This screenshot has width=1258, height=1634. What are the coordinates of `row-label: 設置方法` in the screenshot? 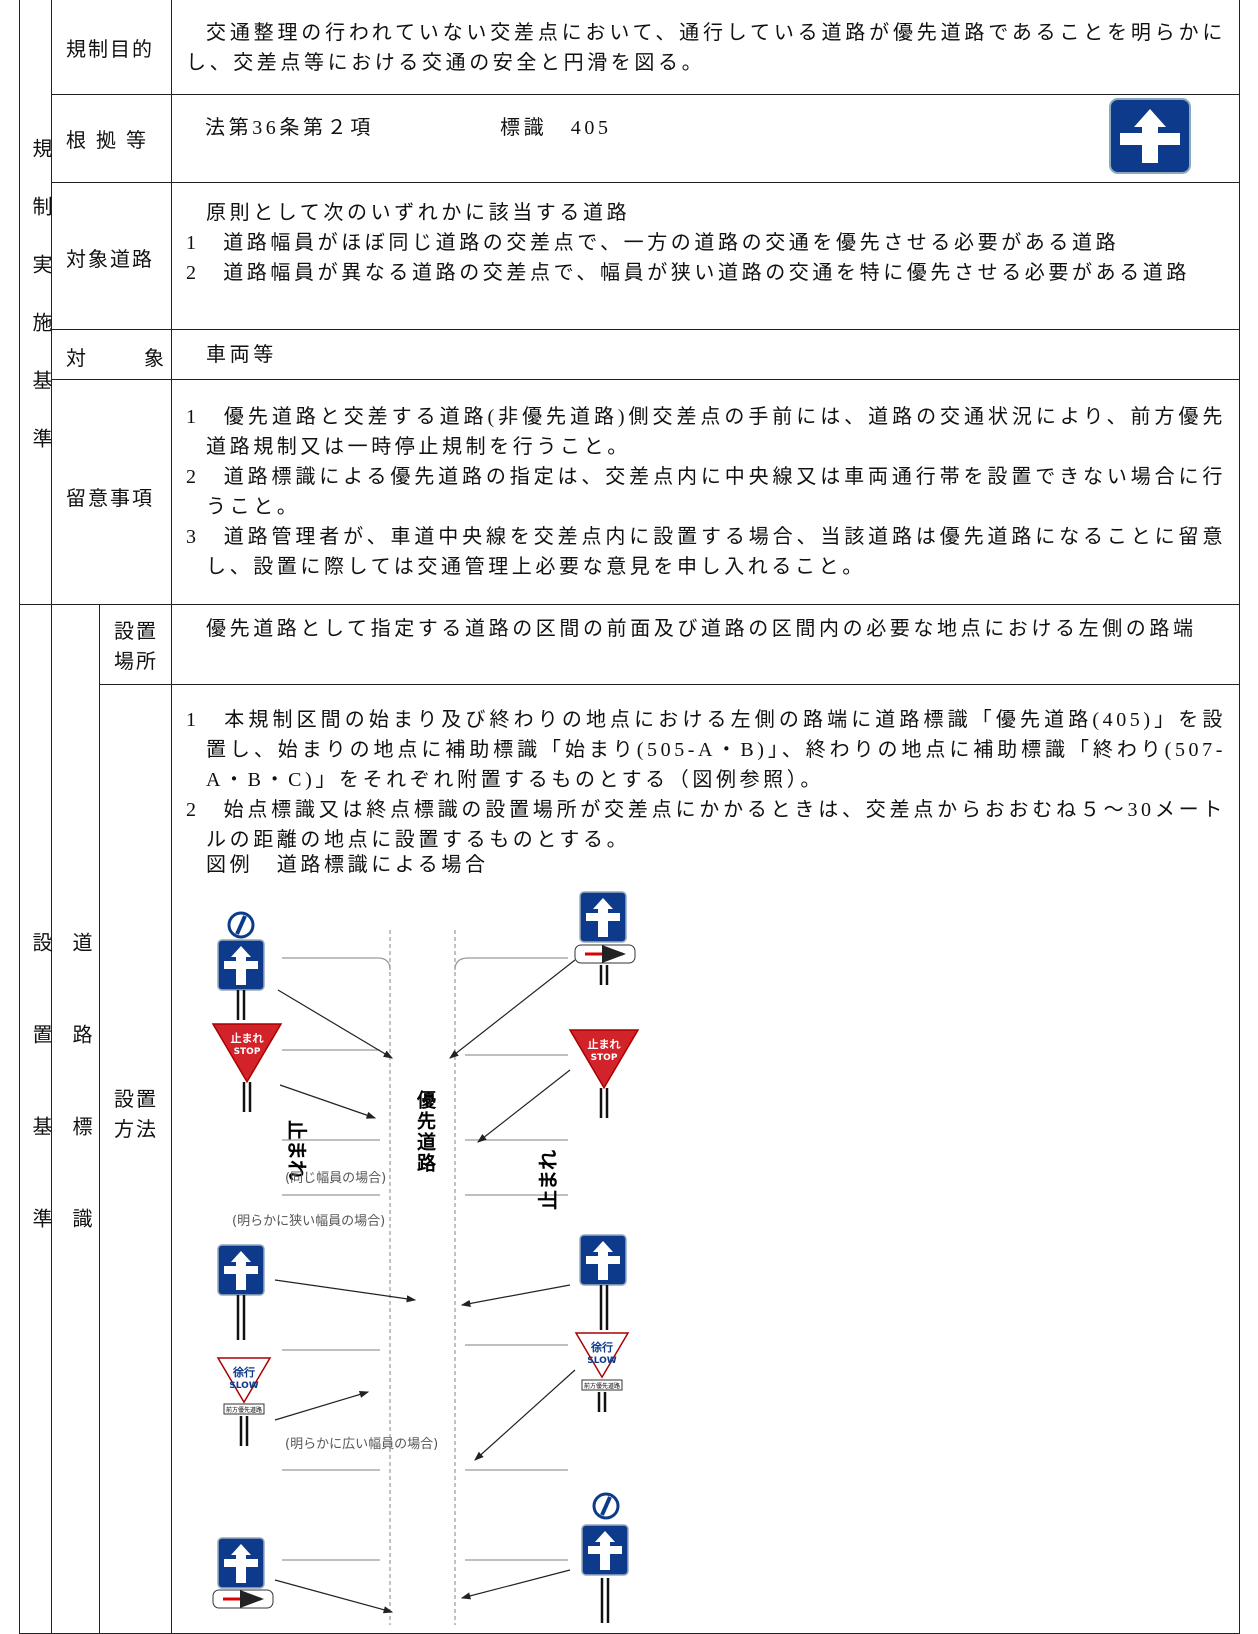 It's located at (136, 1115).